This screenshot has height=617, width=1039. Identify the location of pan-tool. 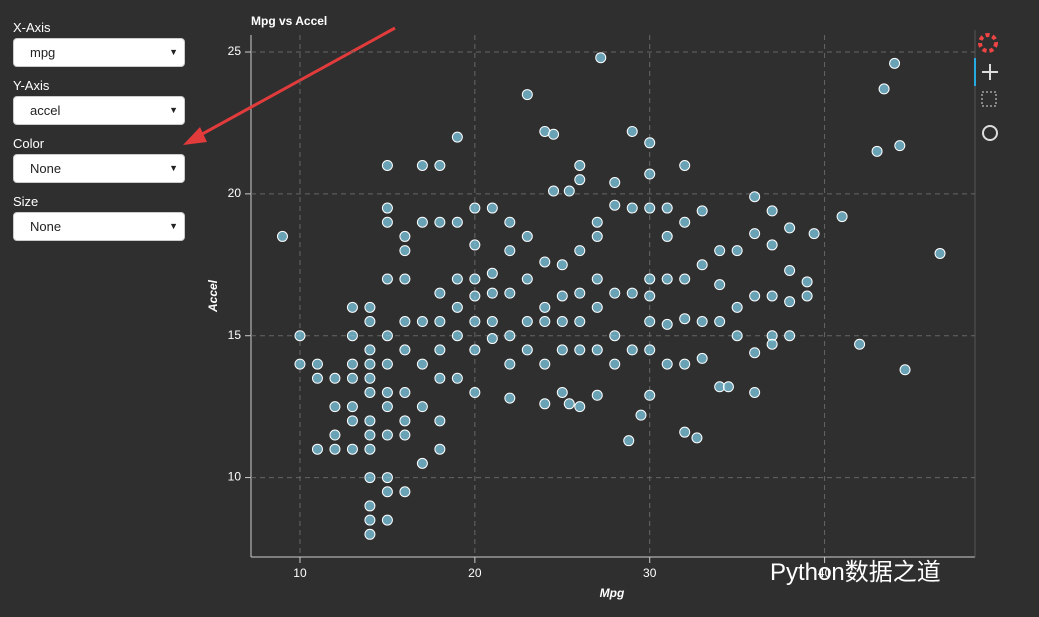
(990, 72).